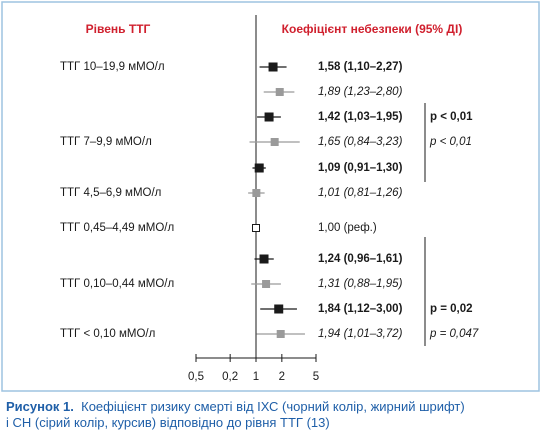 The image size is (542, 438). Describe the element at coordinates (117, 228) in the screenshot. I see `group-label: ТТГ 0,45–4,49 мМО/л` at that location.